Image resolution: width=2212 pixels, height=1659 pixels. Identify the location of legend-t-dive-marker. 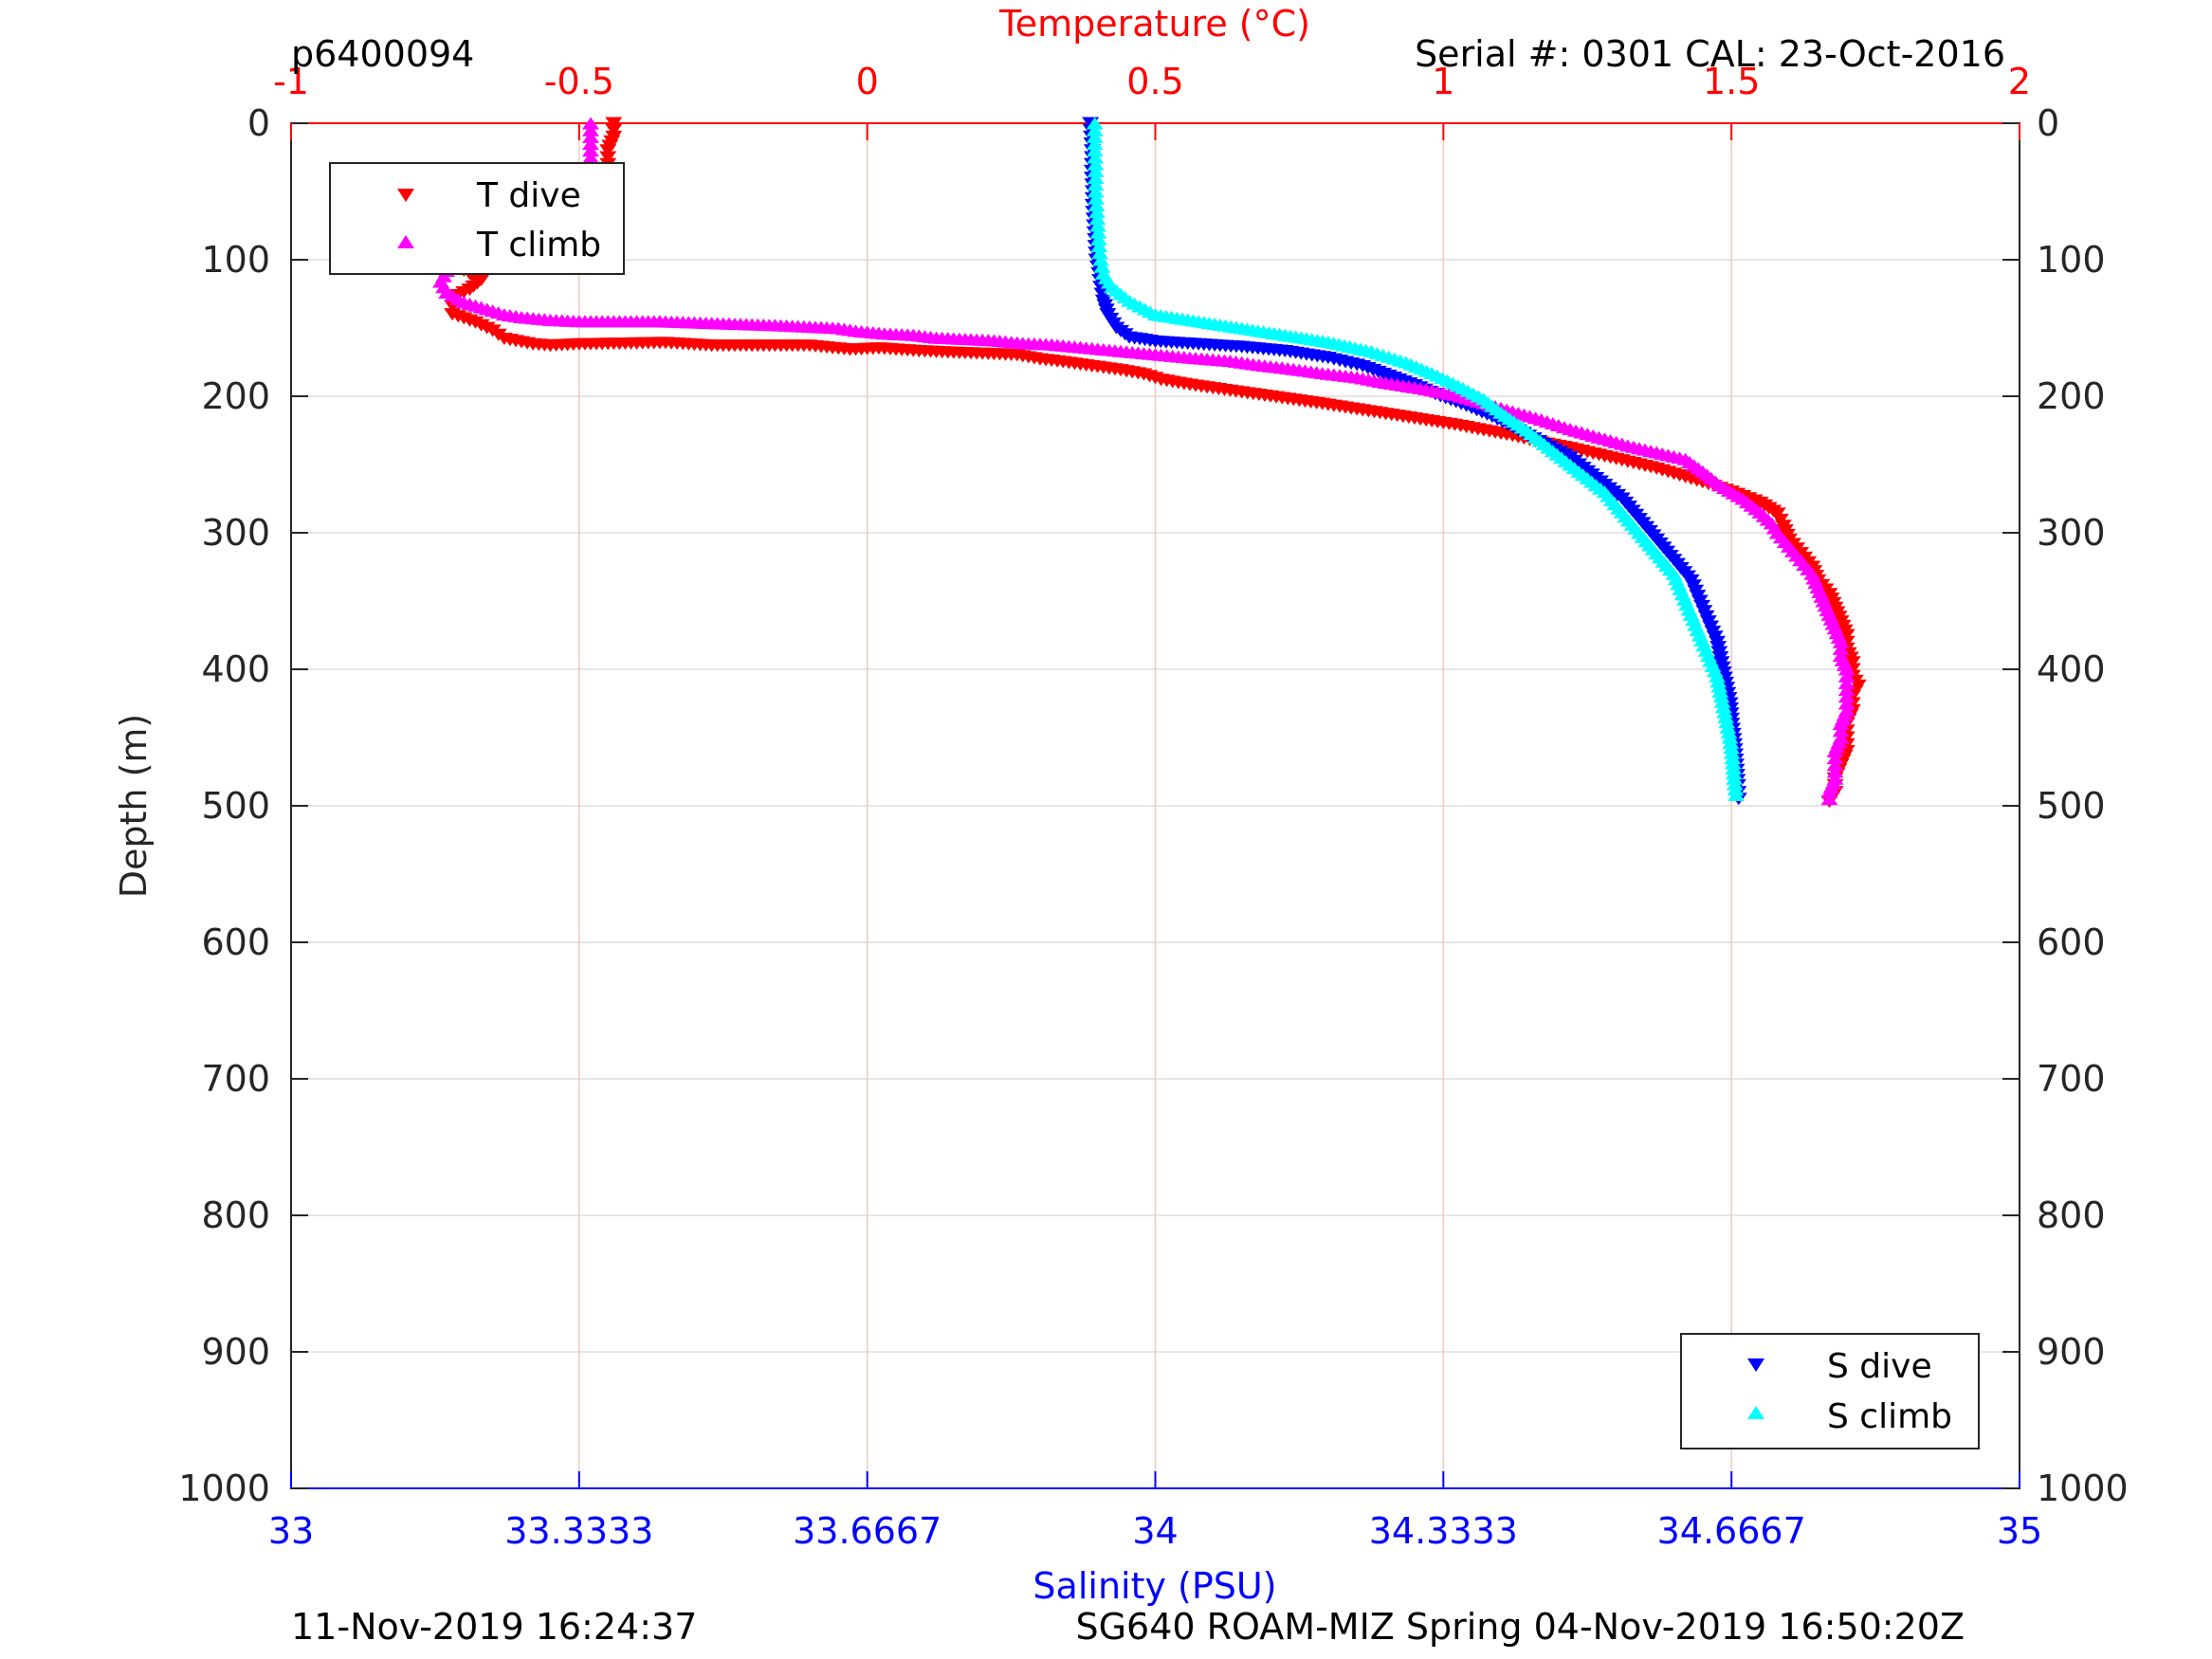
(405, 195).